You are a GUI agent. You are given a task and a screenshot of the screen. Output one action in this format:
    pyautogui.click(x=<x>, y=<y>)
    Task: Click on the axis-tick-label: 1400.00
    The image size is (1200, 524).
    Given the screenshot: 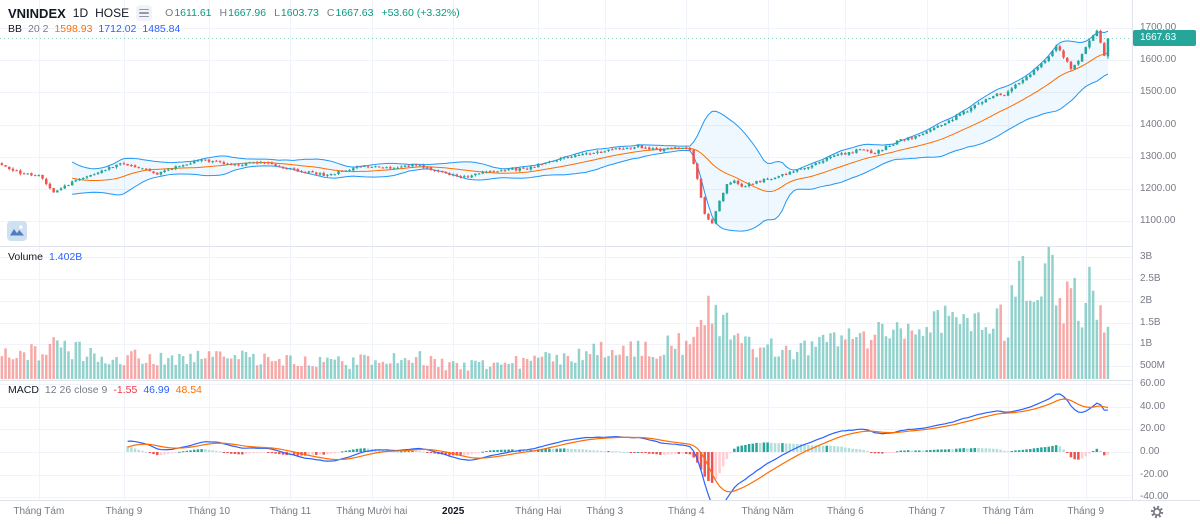 What is the action you would take?
    pyautogui.click(x=1158, y=124)
    